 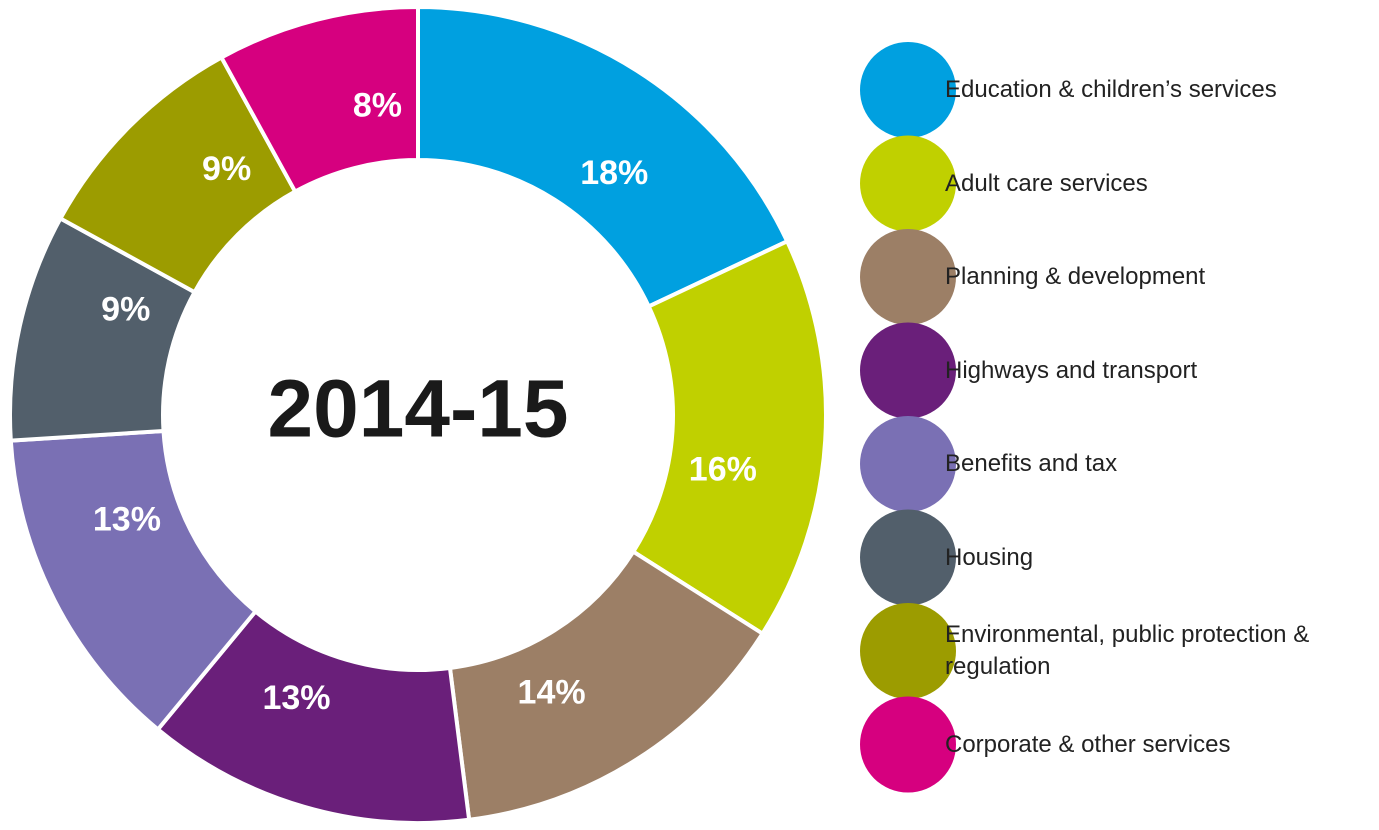 What do you see at coordinates (1088, 744) in the screenshot?
I see `legend-label: Corporate & other services` at bounding box center [1088, 744].